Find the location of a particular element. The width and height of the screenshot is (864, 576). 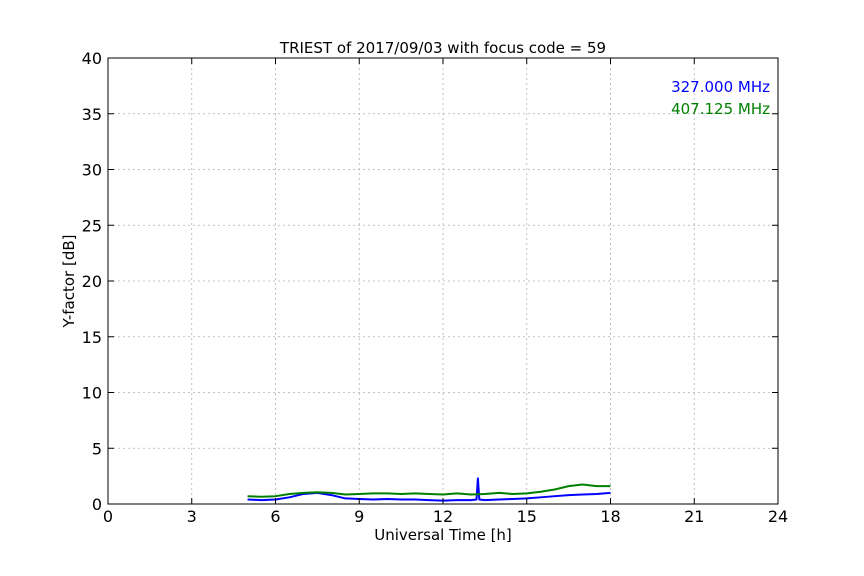

x-tick-label: 21 is located at coordinates (694, 516).